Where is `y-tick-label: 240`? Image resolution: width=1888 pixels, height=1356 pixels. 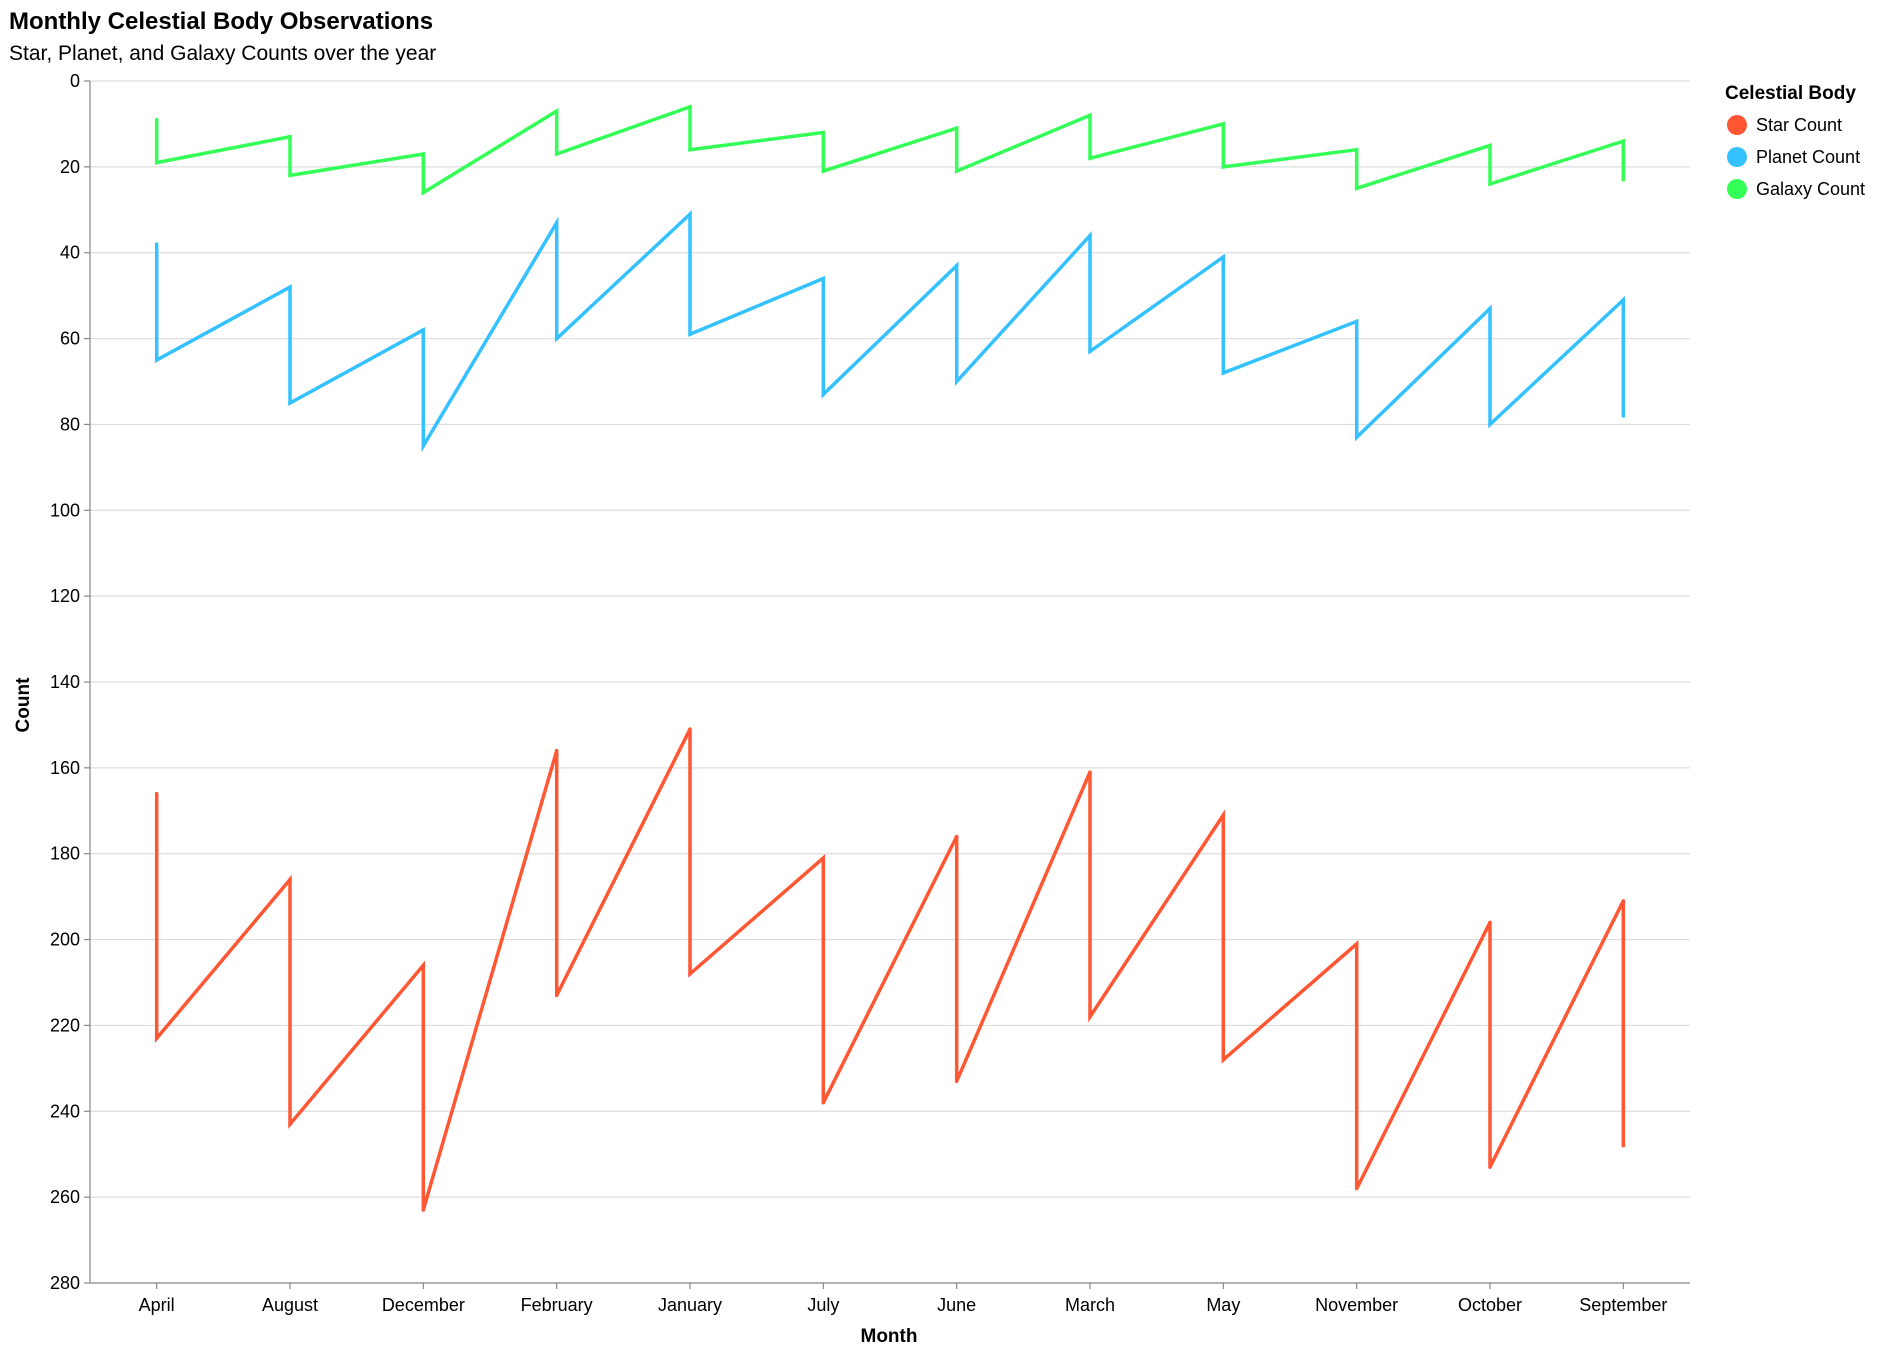 y-tick-label: 240 is located at coordinates (65, 1111).